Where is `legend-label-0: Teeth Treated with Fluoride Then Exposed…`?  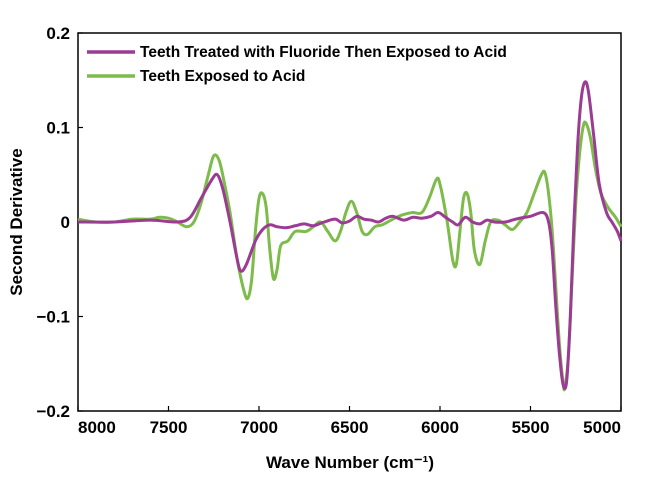
legend-label-0: Teeth Treated with Fluoride Then Exposed… is located at coordinates (323, 52).